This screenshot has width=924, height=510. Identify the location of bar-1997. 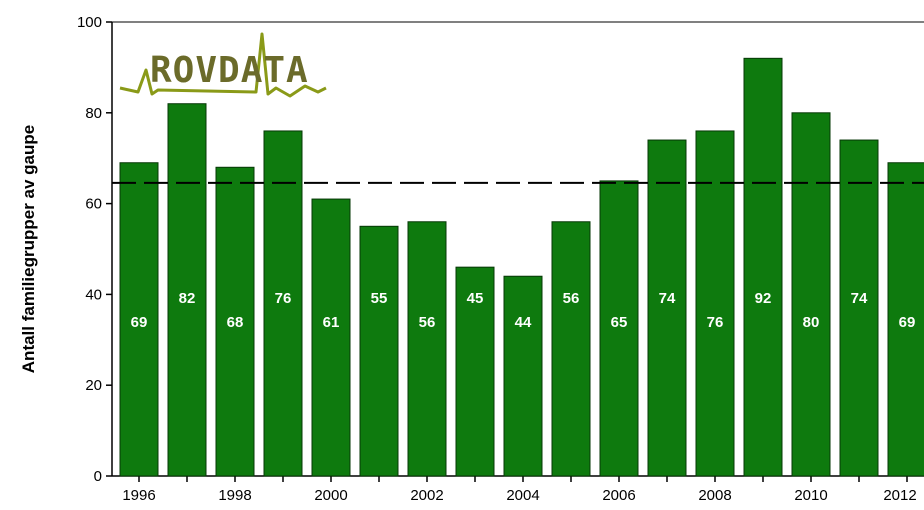
(187, 290).